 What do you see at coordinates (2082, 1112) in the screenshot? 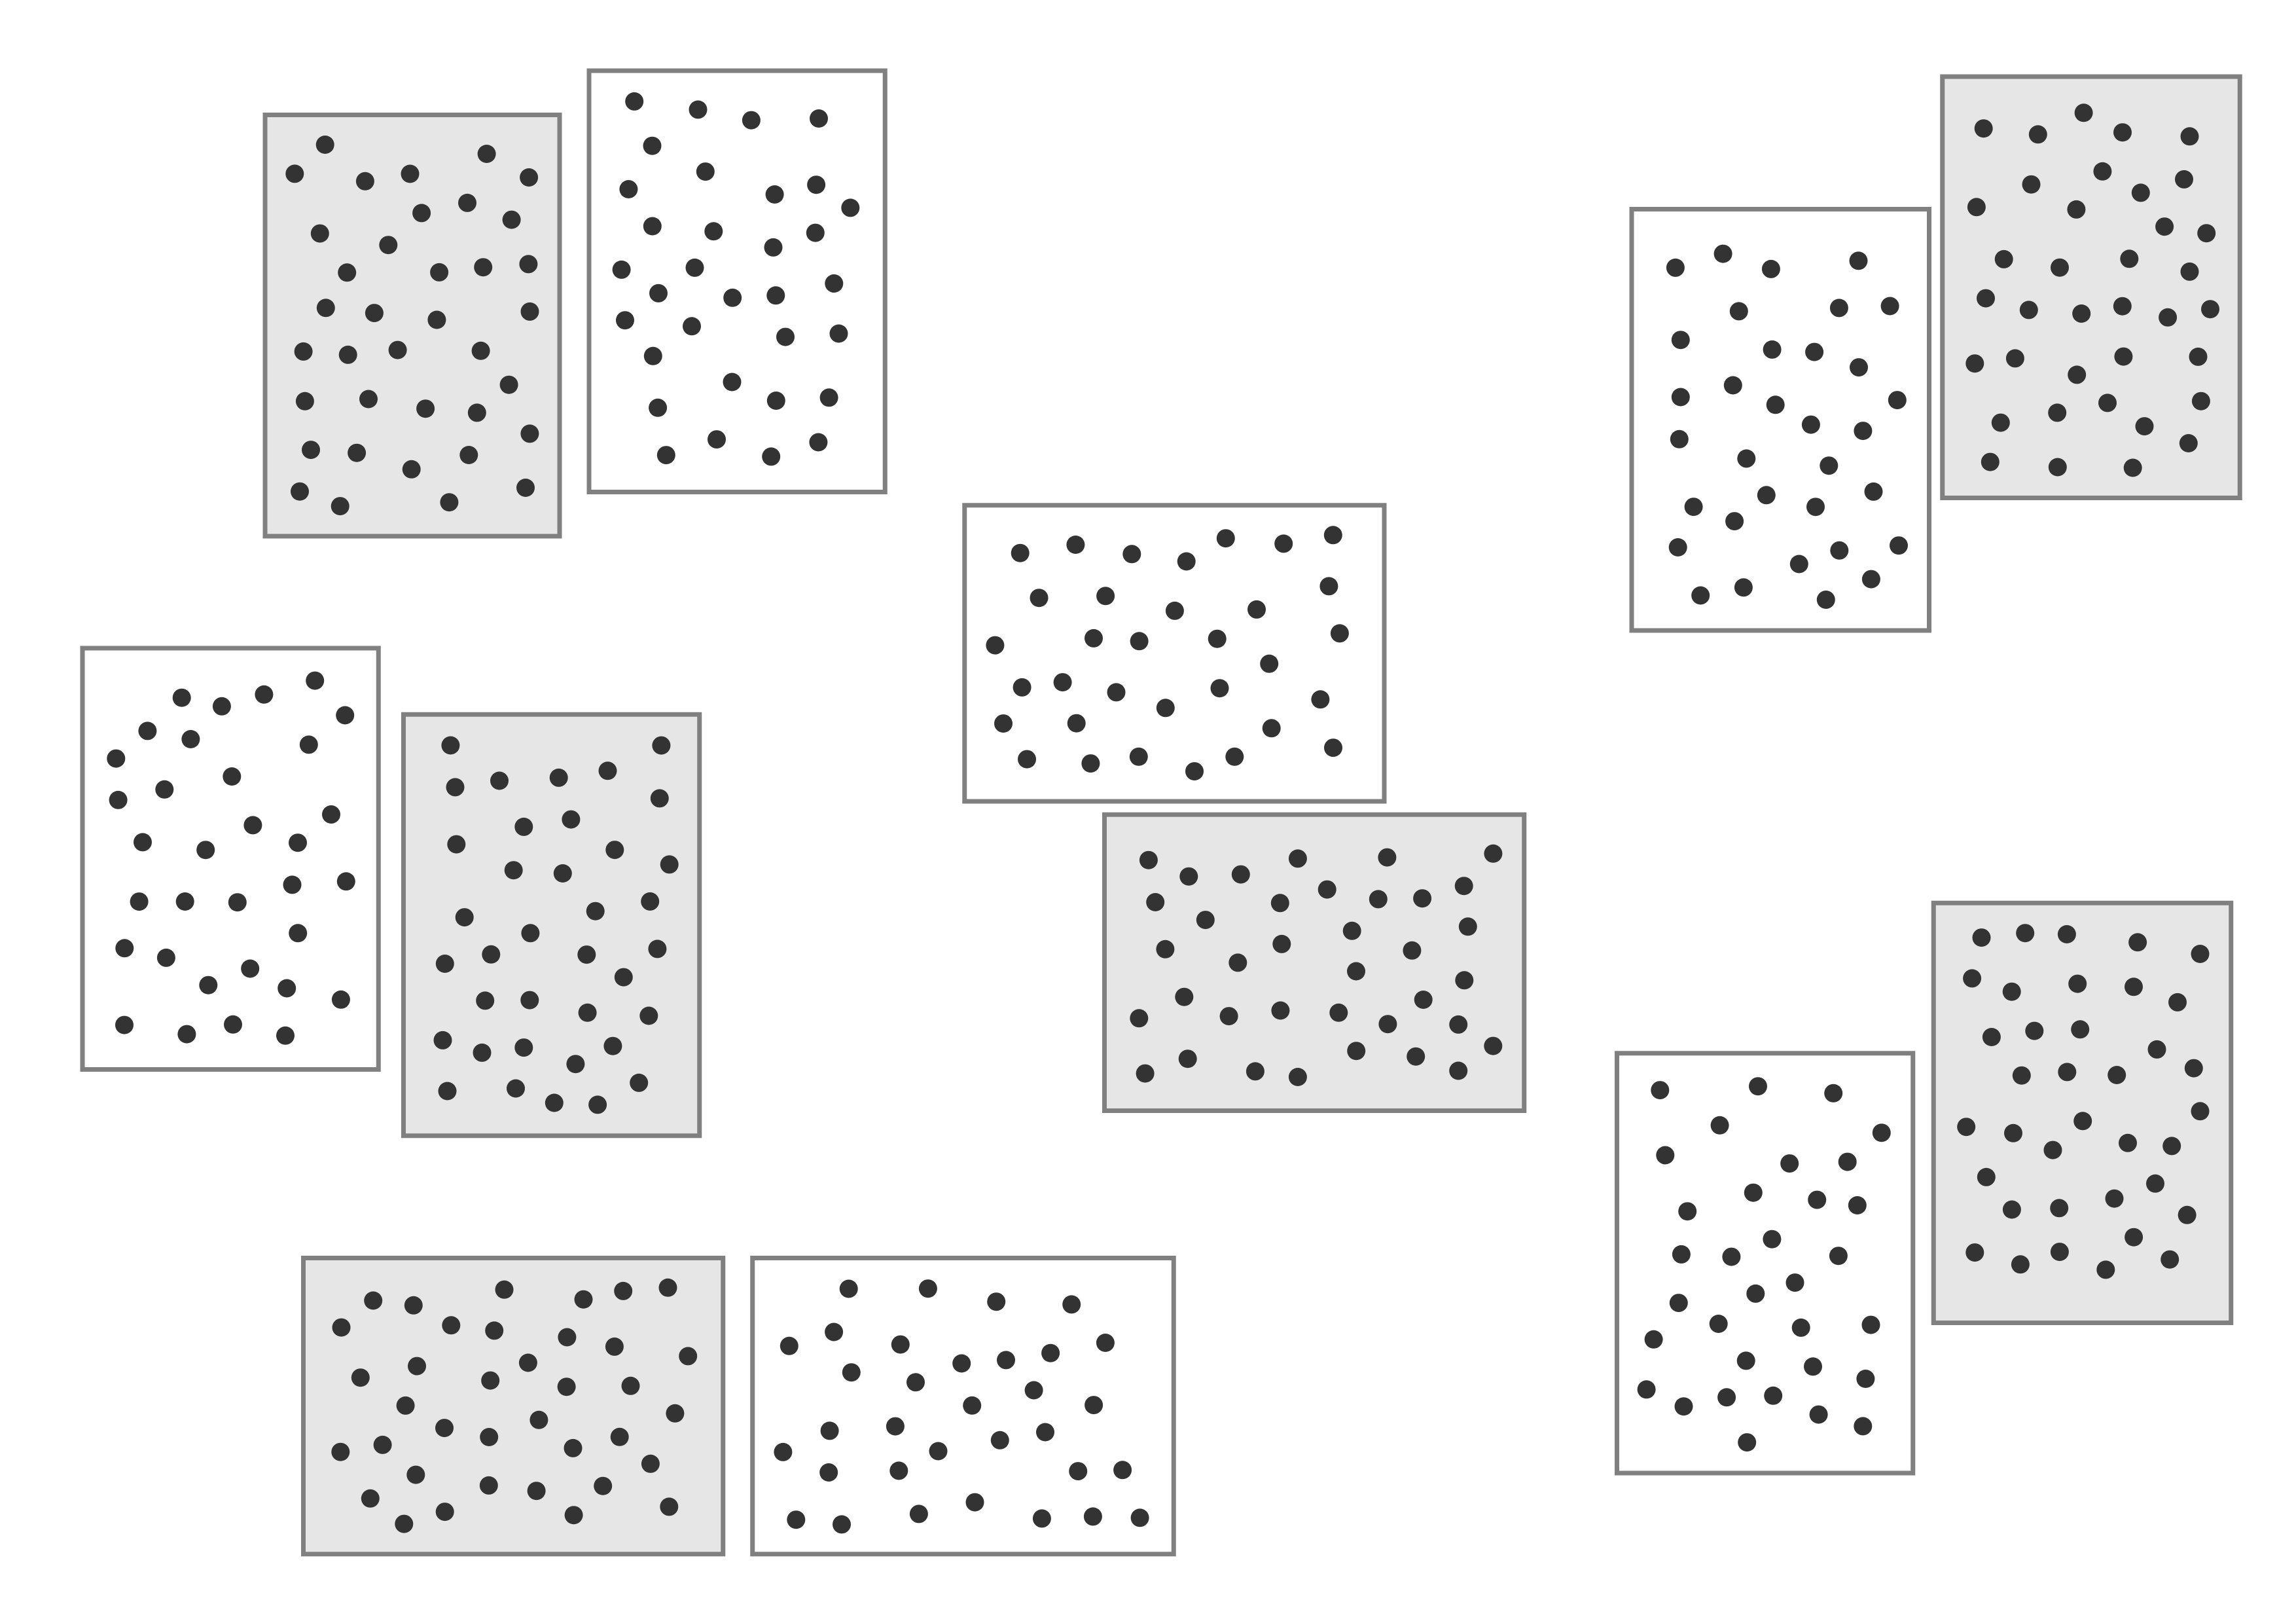
I see `card-bottom-right-b` at bounding box center [2082, 1112].